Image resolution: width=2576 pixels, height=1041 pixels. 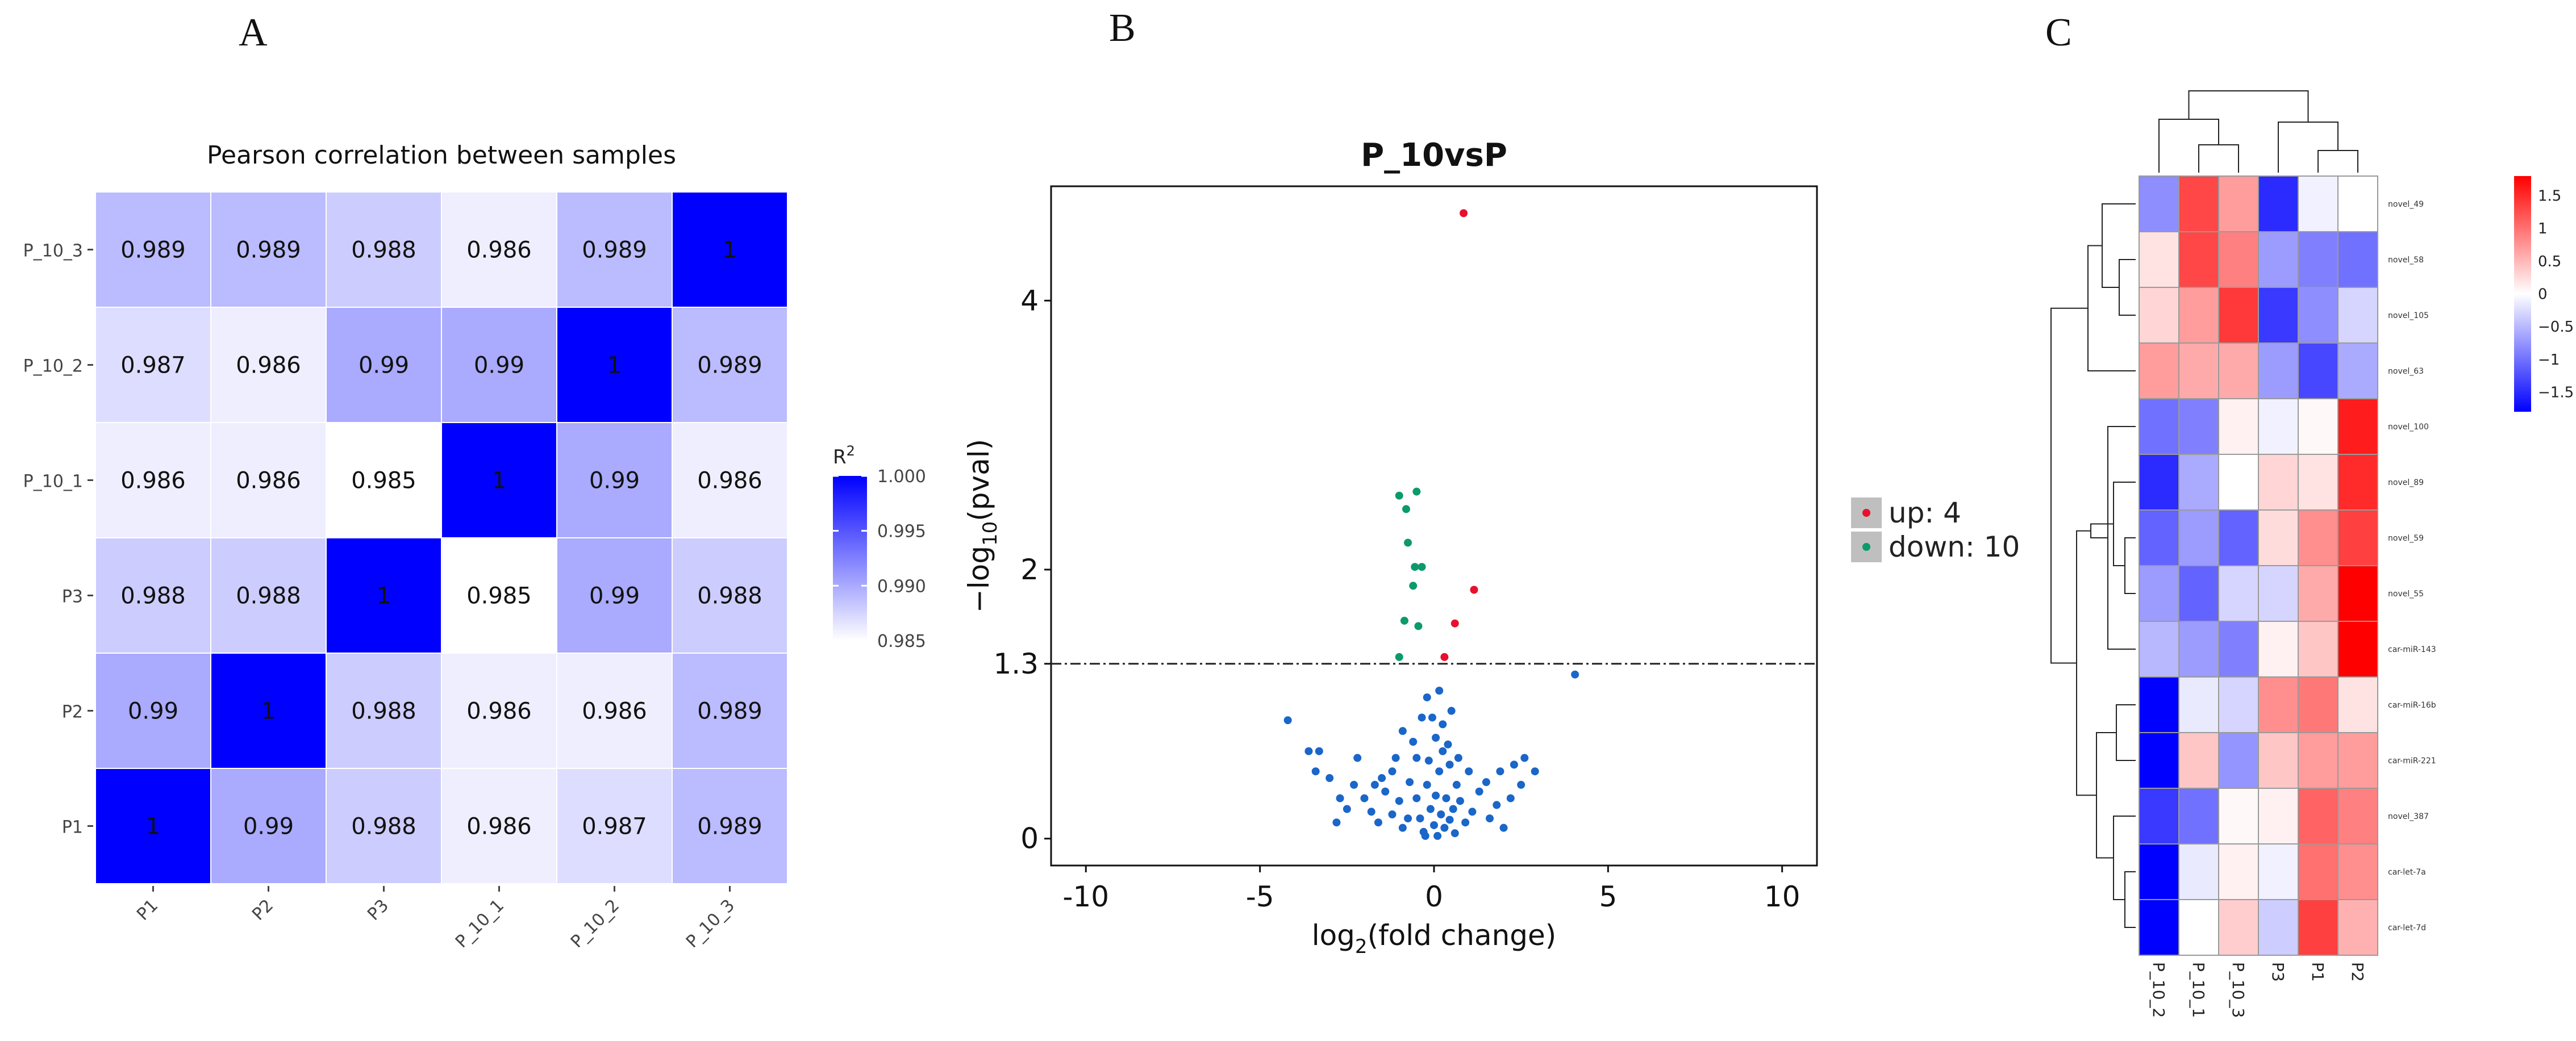 I want to click on heatmap-a-xlabel-p-10-1: P_10_1, so click(x=480, y=924).